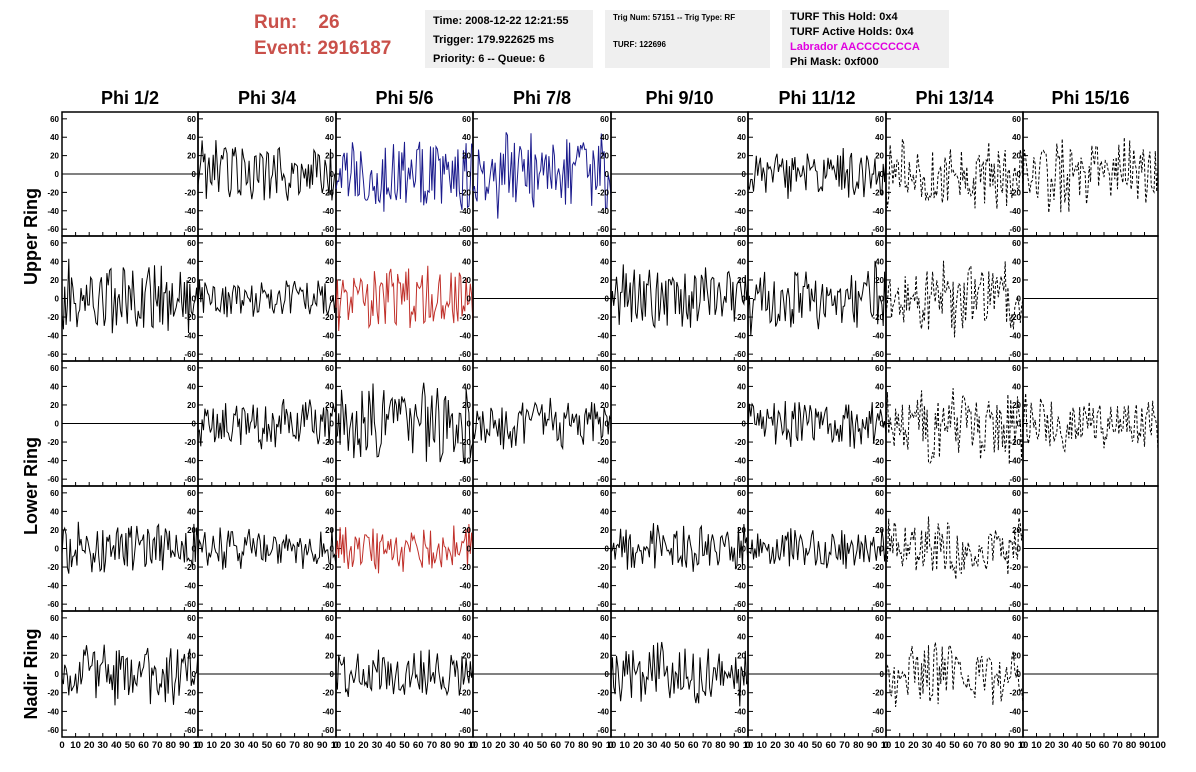 Image resolution: width=1196 pixels, height=772 pixels. Describe the element at coordinates (954, 98) in the screenshot. I see `column-header: Phi 13/14` at that location.